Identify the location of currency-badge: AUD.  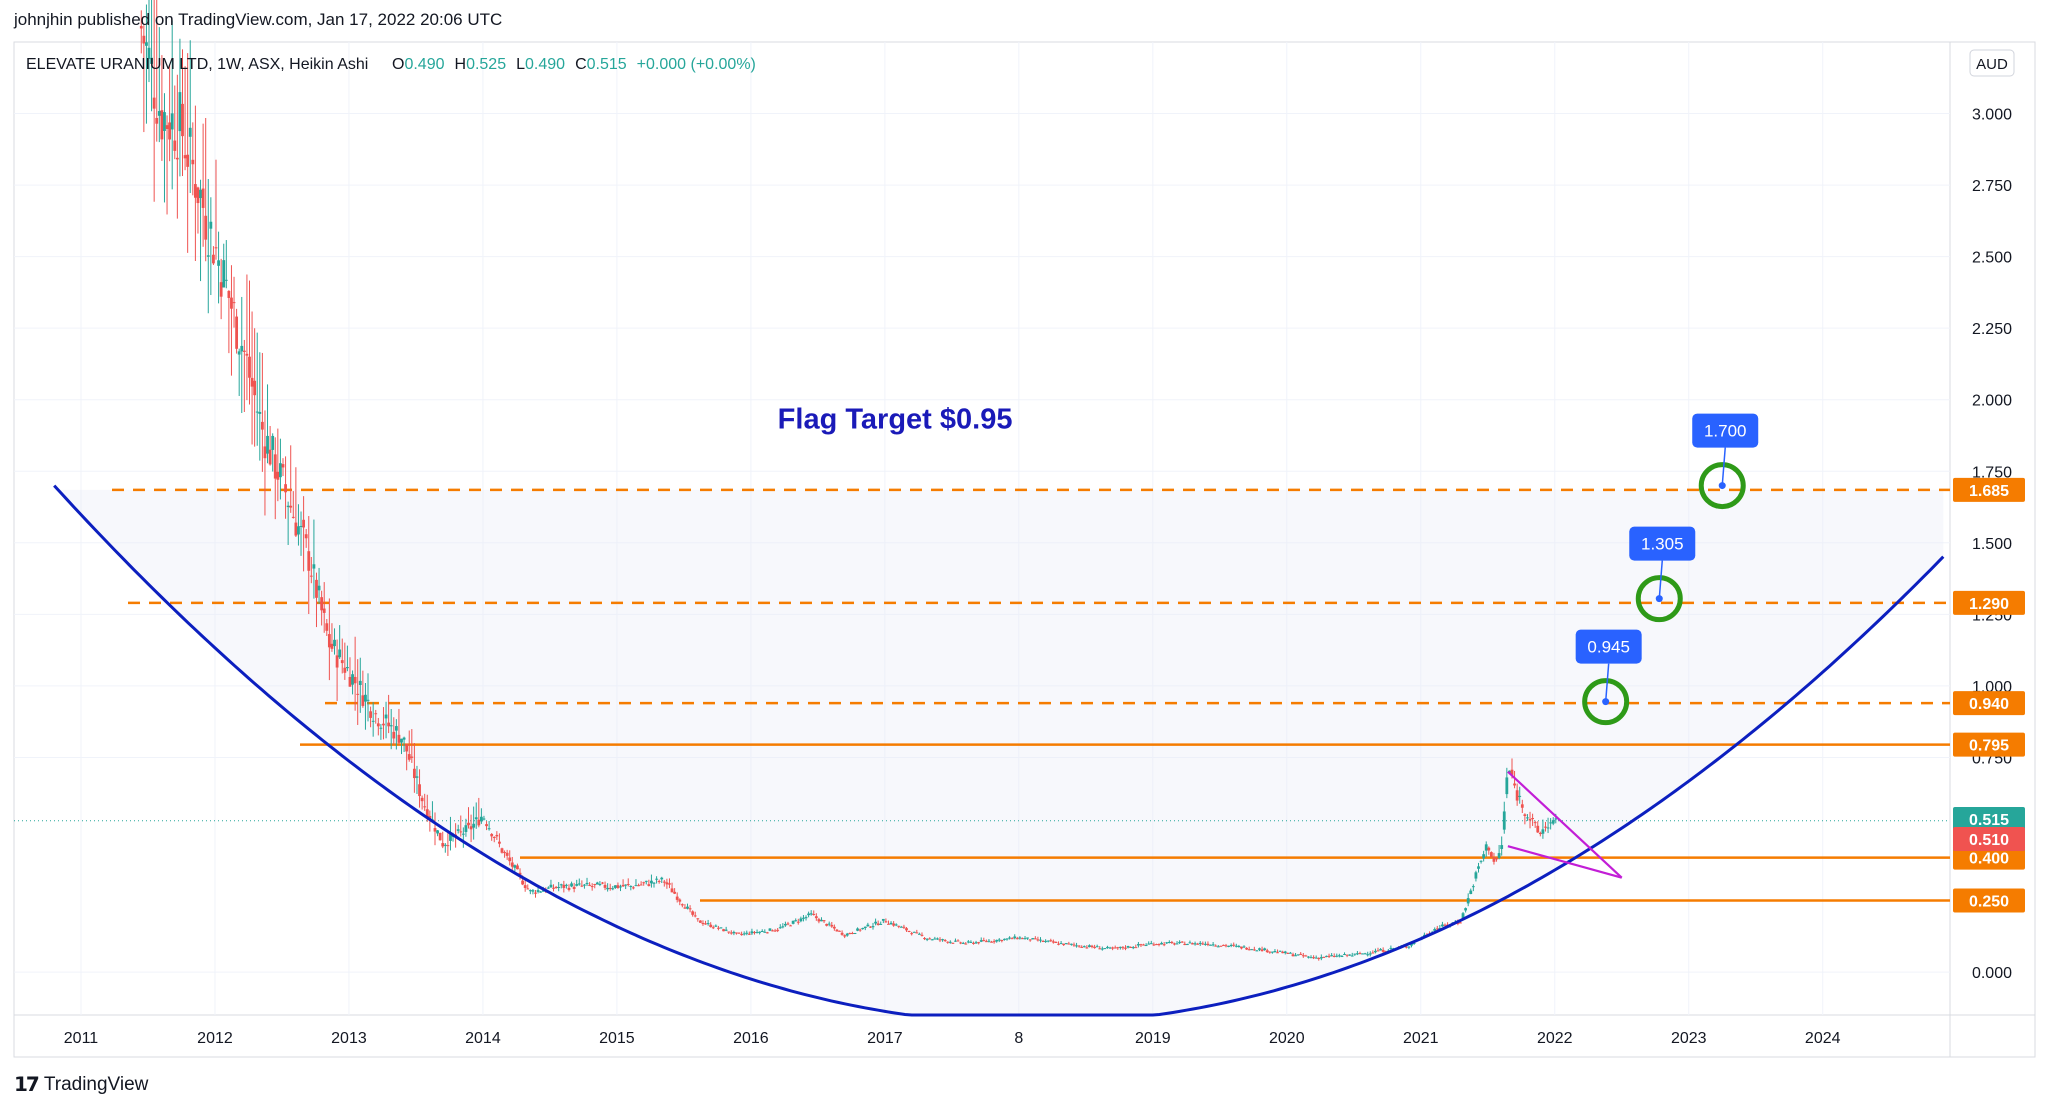
(1992, 64).